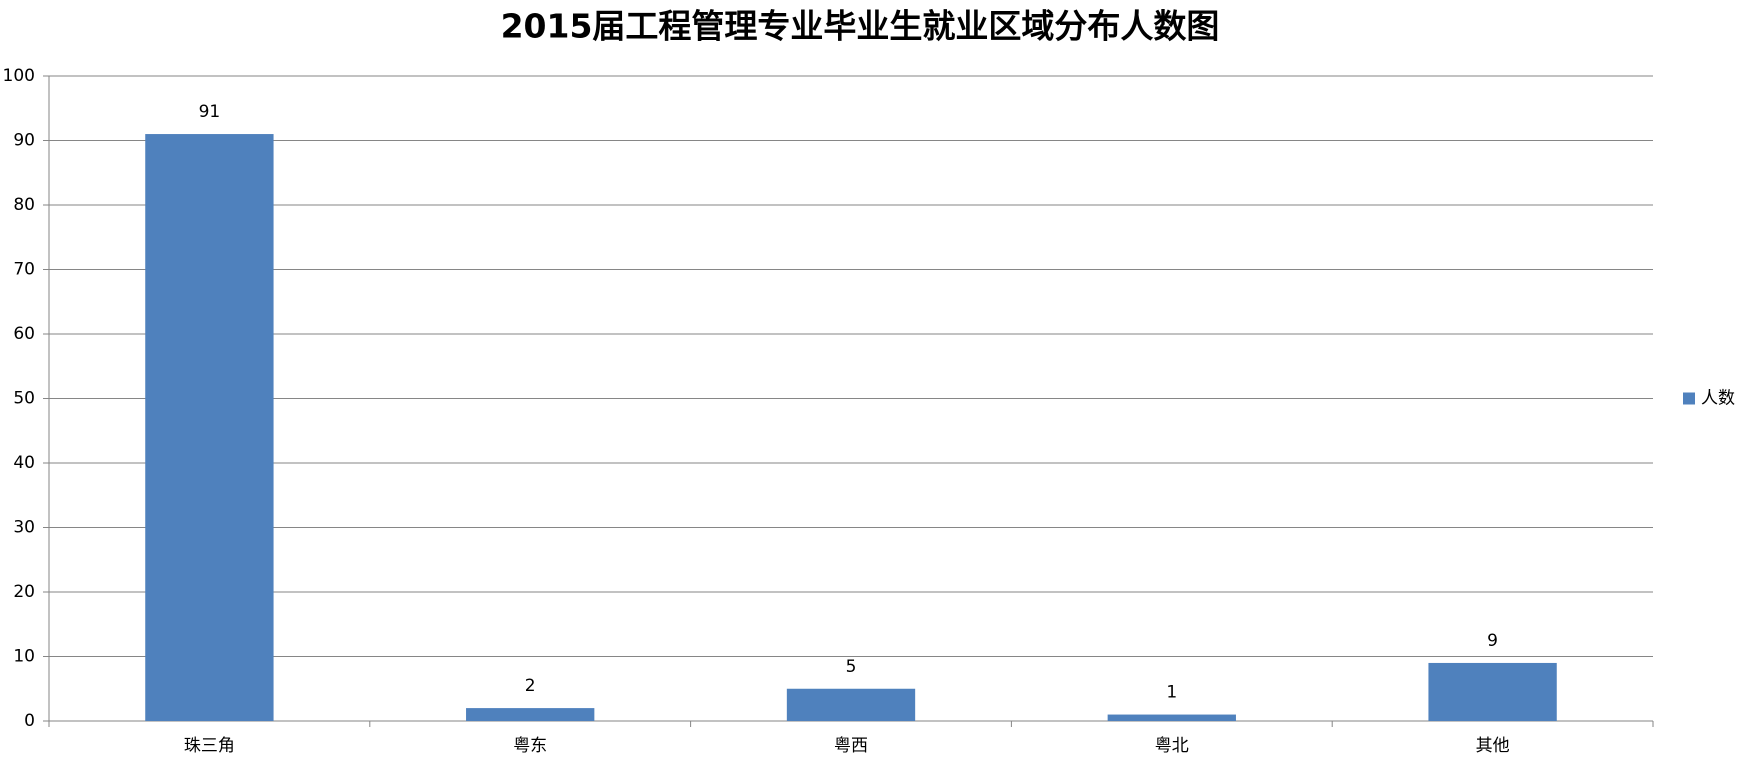  What do you see at coordinates (530, 746) in the screenshot?
I see `x-tick-label: 粤东` at bounding box center [530, 746].